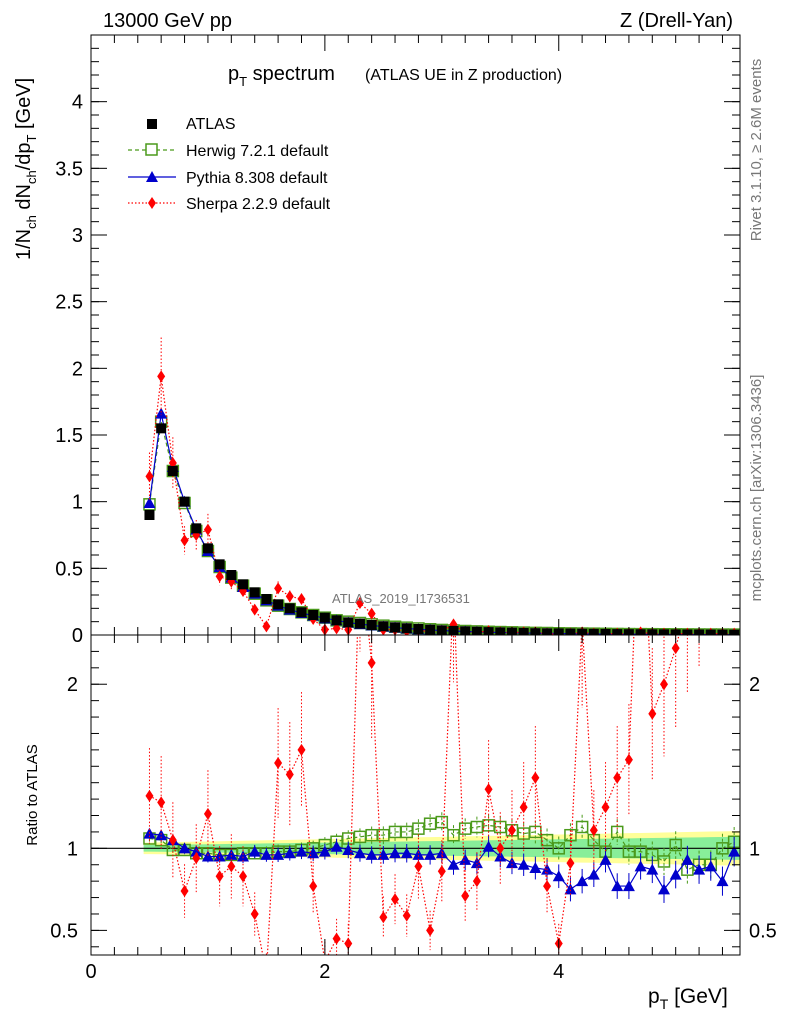 The height and width of the screenshot is (1024, 786). I want to click on ratio-y-tick-label-right: 0.5, so click(763, 931).